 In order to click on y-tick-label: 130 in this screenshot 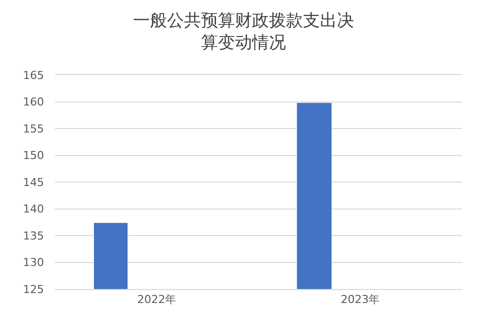, I will do `click(33, 263)`.